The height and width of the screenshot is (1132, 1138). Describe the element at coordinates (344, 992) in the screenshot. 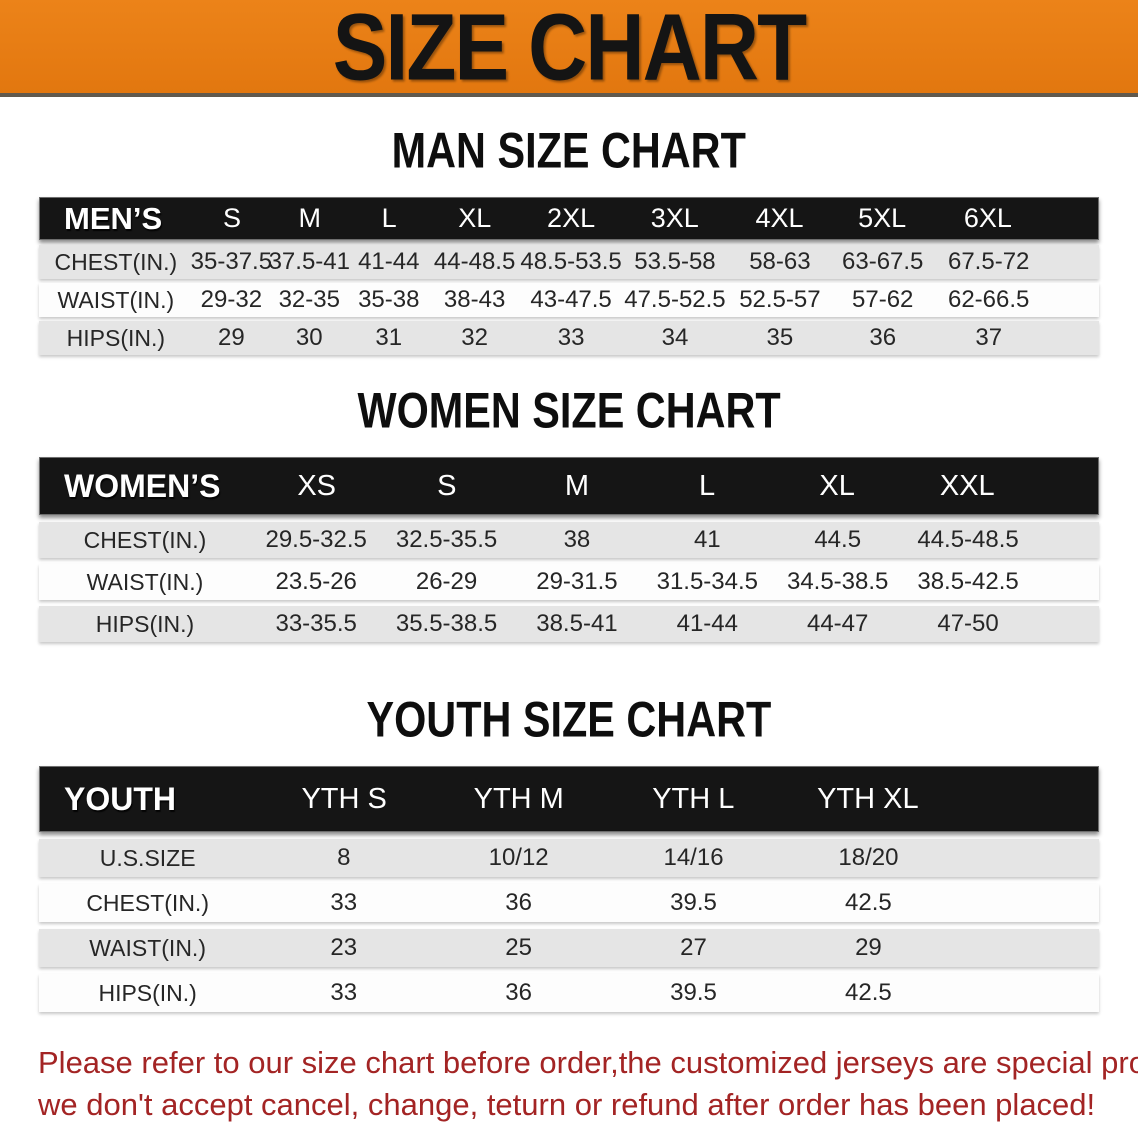

I see `size-value-cell: 33` at that location.